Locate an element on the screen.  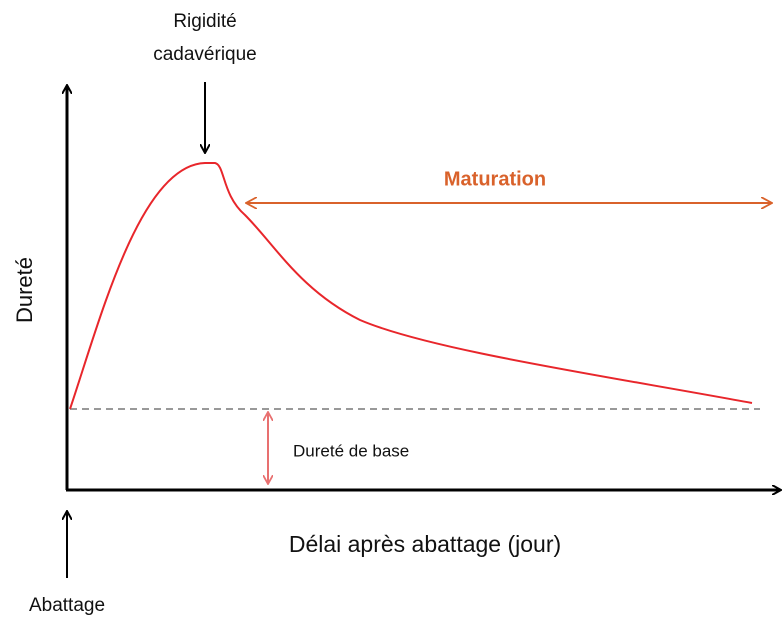
maturation-label: Maturation is located at coordinates (495, 179).